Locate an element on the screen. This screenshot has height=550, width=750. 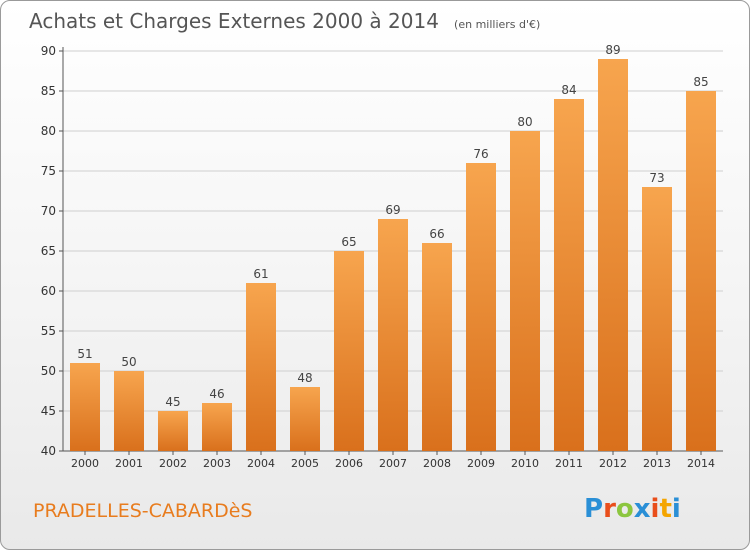
x-tick-label: 2003 is located at coordinates (217, 463).